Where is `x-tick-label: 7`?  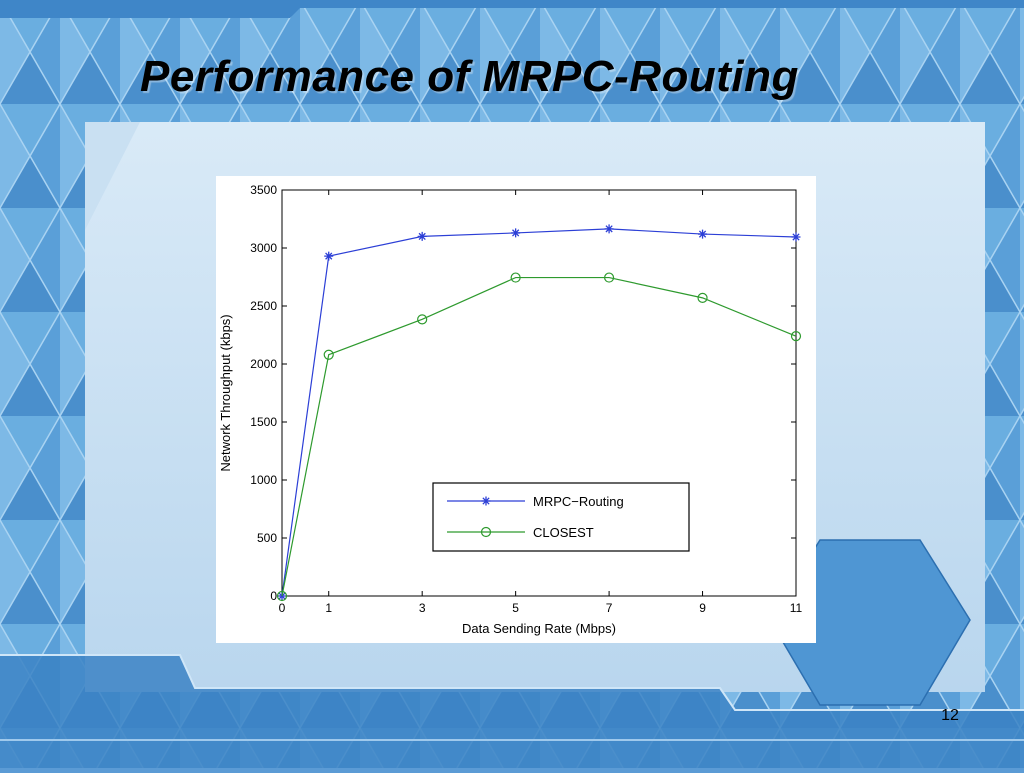 x-tick-label: 7 is located at coordinates (609, 608).